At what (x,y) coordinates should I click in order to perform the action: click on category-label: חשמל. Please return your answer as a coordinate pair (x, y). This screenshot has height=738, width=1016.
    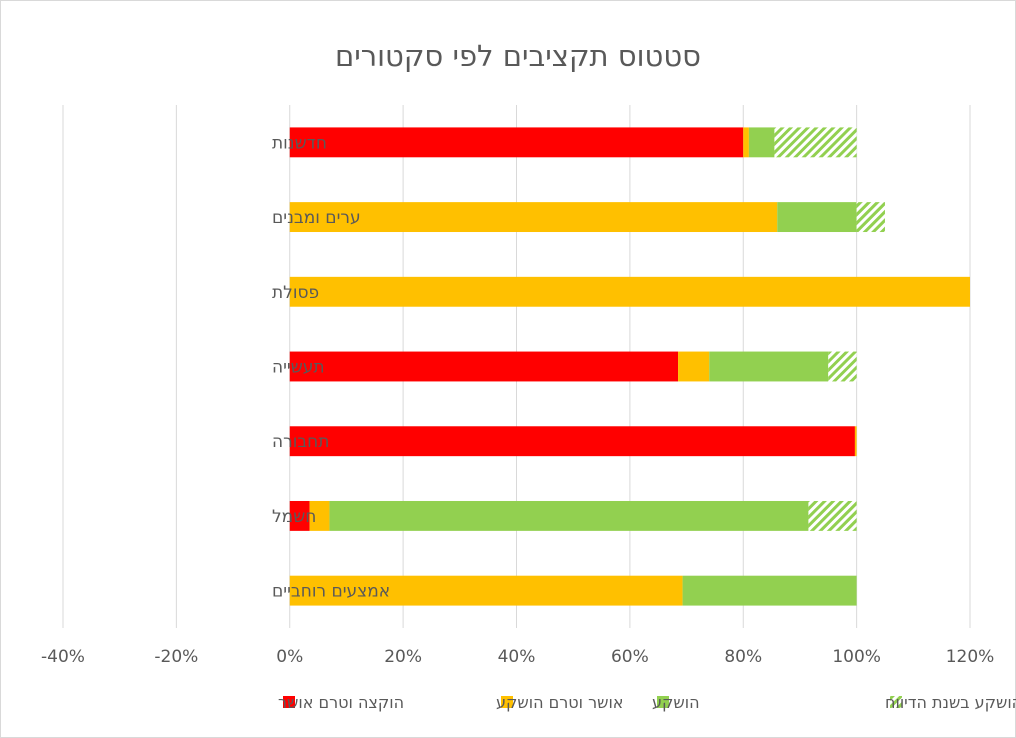
    Looking at the image, I should click on (294, 517).